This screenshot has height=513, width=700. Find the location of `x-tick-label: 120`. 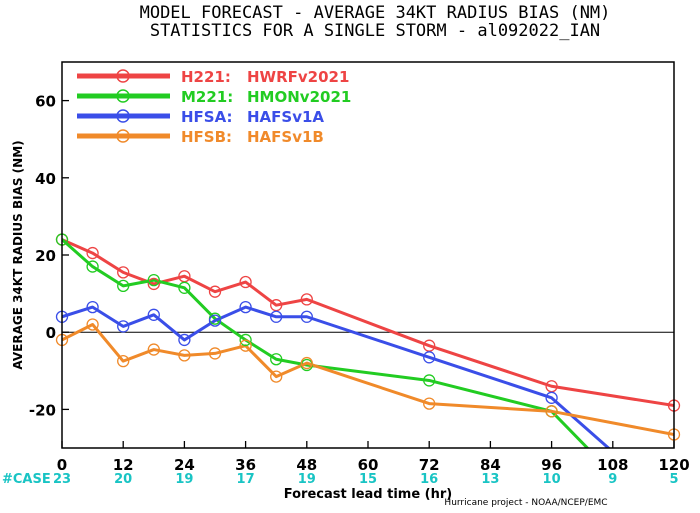

x-tick-label: 120 is located at coordinates (673, 465).